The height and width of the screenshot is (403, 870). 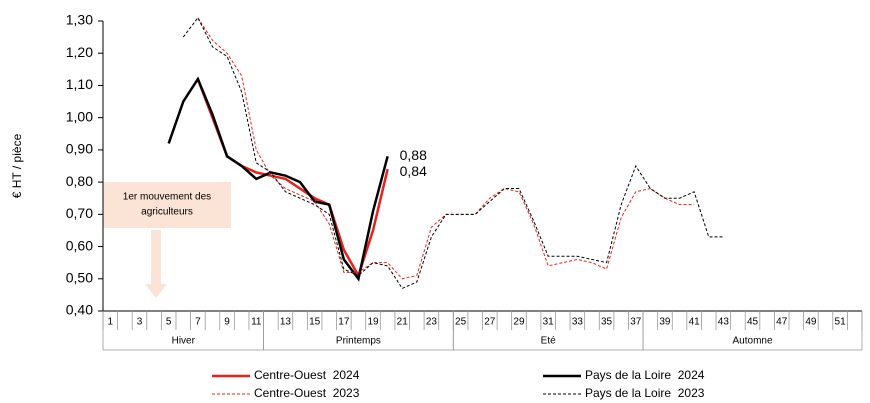 What do you see at coordinates (358, 341) in the screenshot?
I see `season-label: Printemps` at bounding box center [358, 341].